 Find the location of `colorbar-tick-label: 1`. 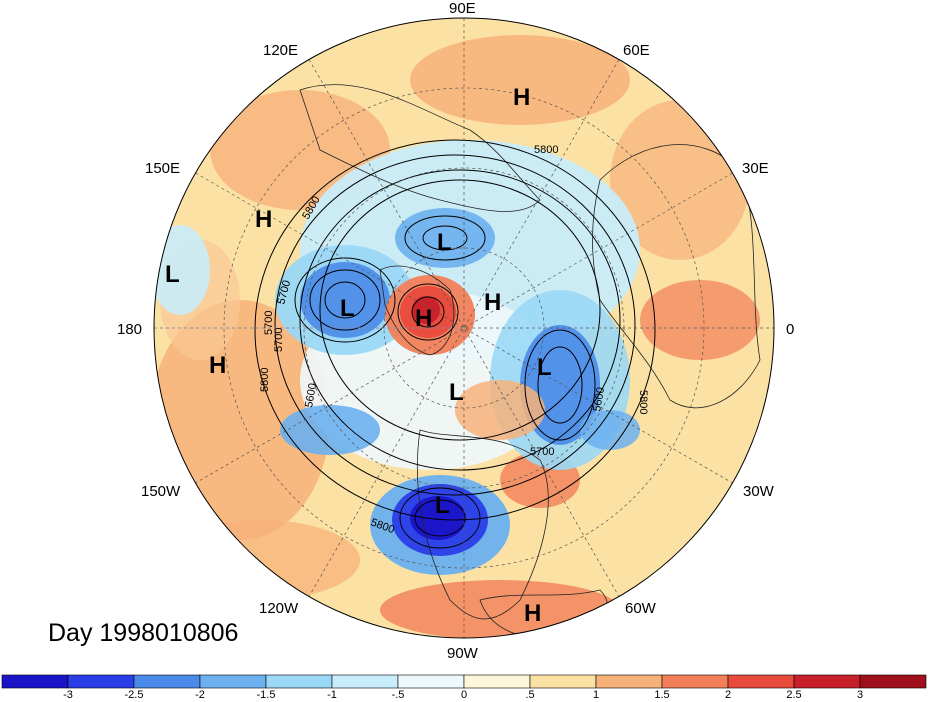

colorbar-tick-label: 1 is located at coordinates (596, 695).